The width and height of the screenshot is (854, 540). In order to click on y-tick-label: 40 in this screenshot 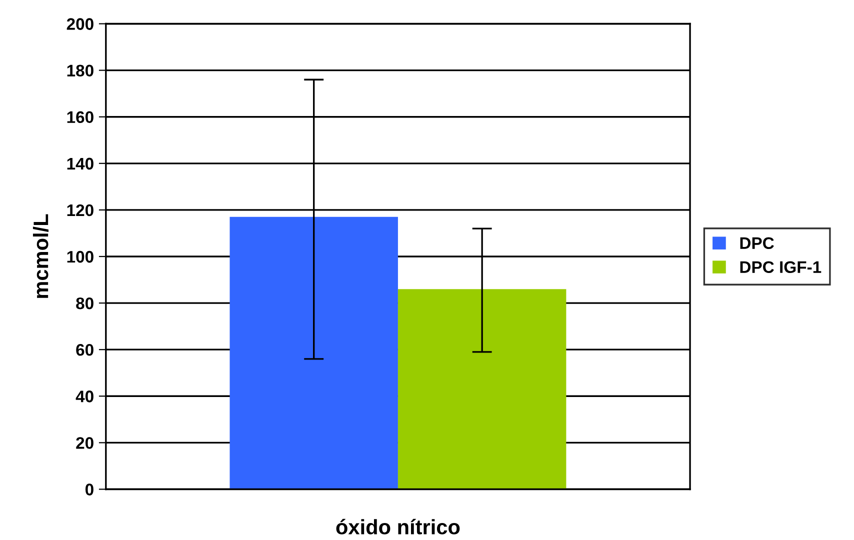, I will do `click(85, 396)`.